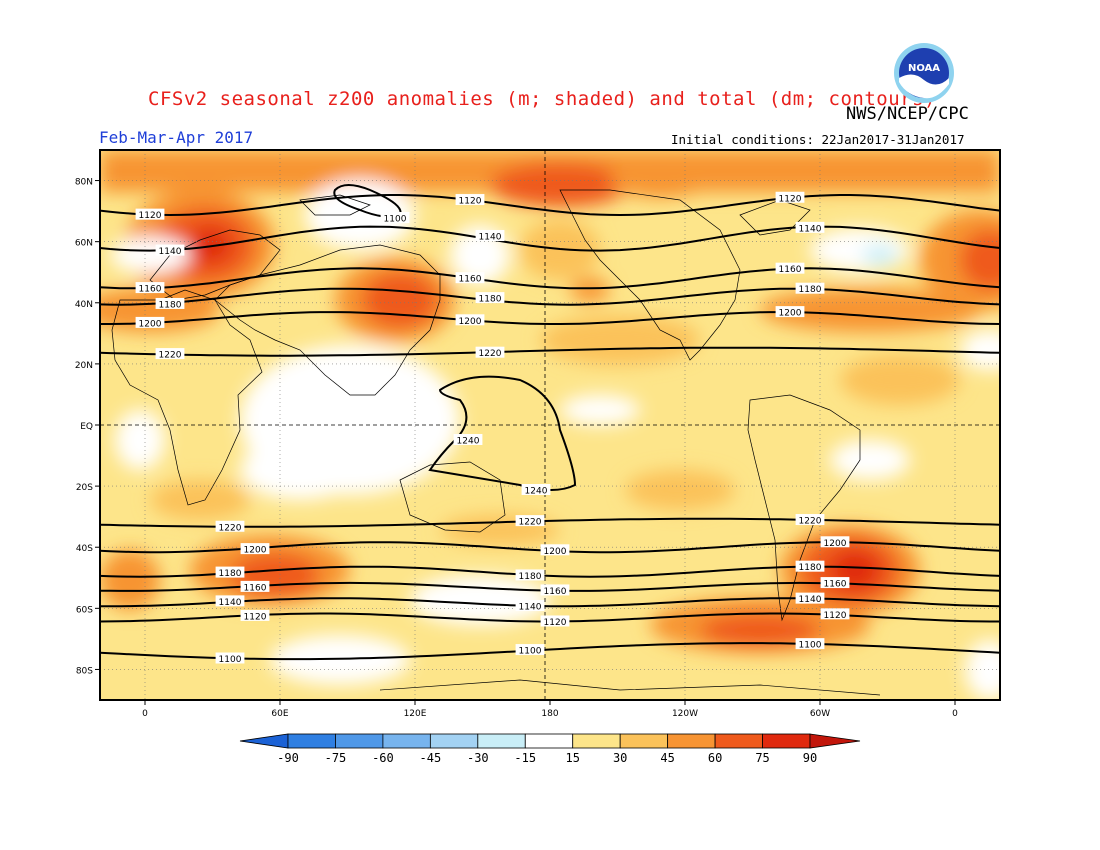  I want to click on colorbar-label: -75, so click(336, 758).